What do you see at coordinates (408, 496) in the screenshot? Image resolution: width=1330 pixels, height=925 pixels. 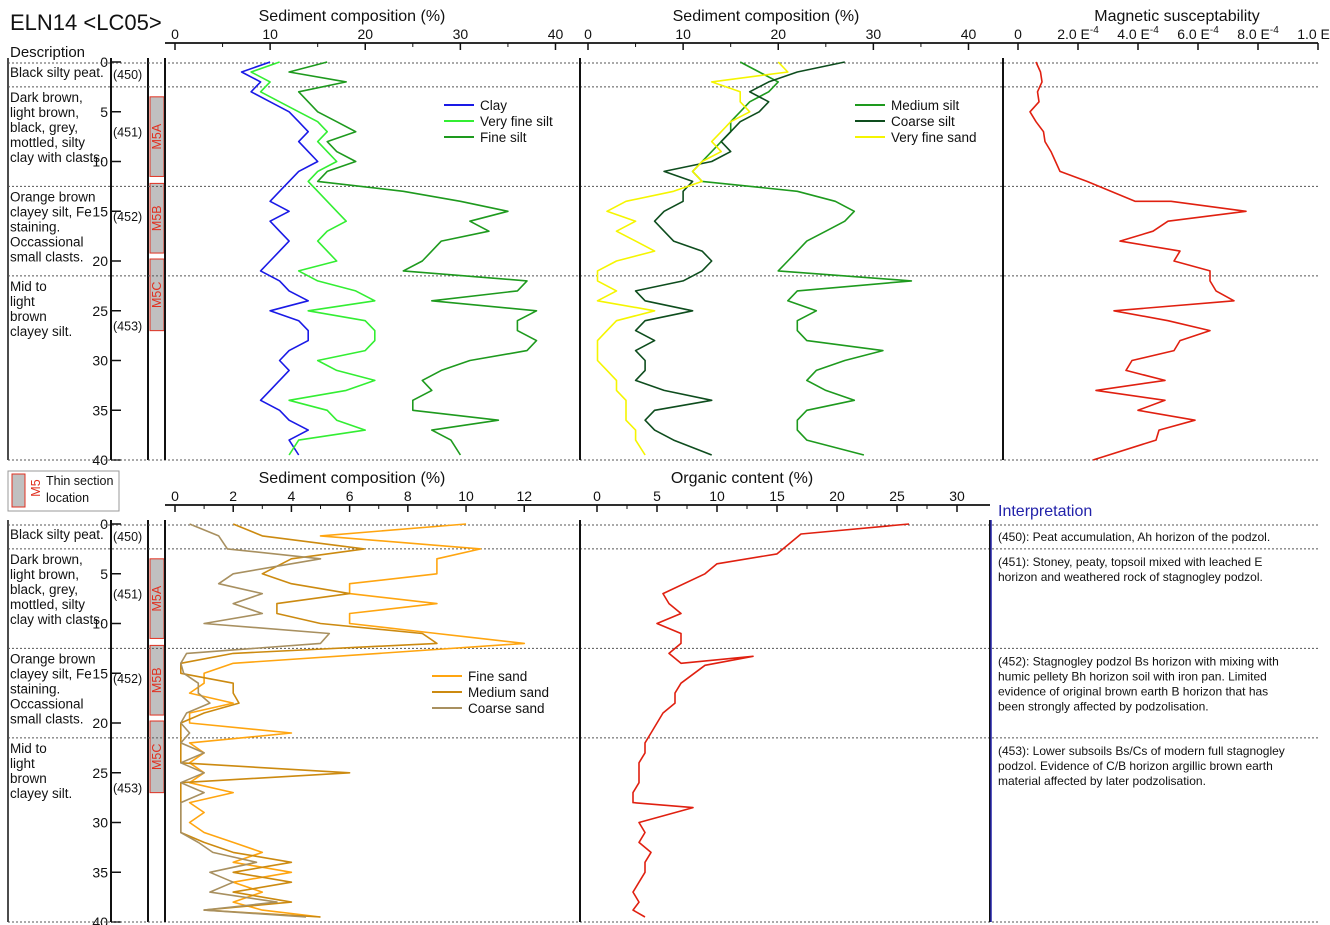 I see `x-tick-label: 8` at bounding box center [408, 496].